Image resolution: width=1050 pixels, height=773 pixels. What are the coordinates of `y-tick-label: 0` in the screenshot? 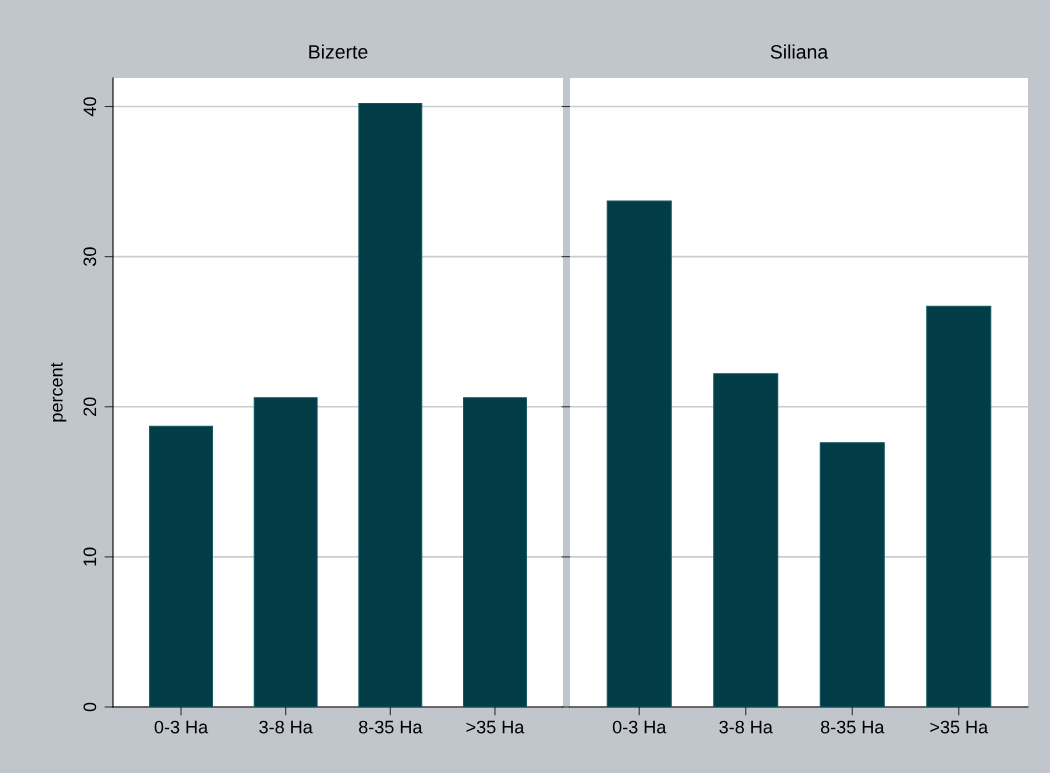 It's located at (90, 707).